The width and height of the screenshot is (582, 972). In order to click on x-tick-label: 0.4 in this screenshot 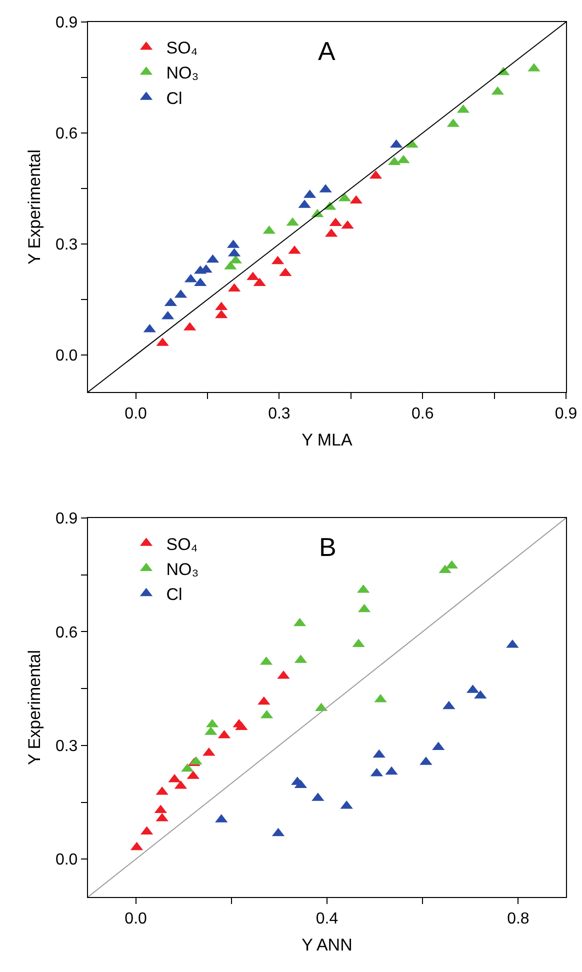, I will do `click(327, 919)`.